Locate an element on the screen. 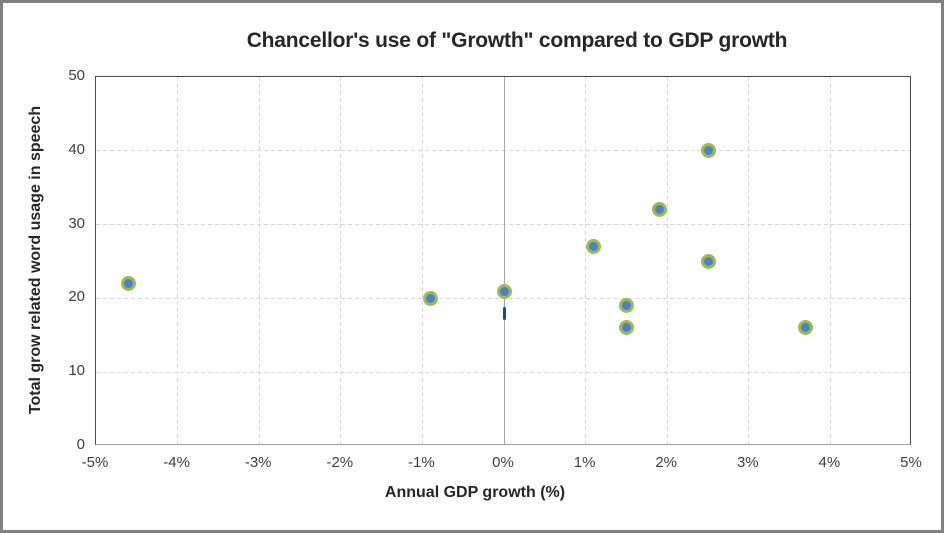 This screenshot has width=944, height=533. x-tick-label: 5% is located at coordinates (911, 462).